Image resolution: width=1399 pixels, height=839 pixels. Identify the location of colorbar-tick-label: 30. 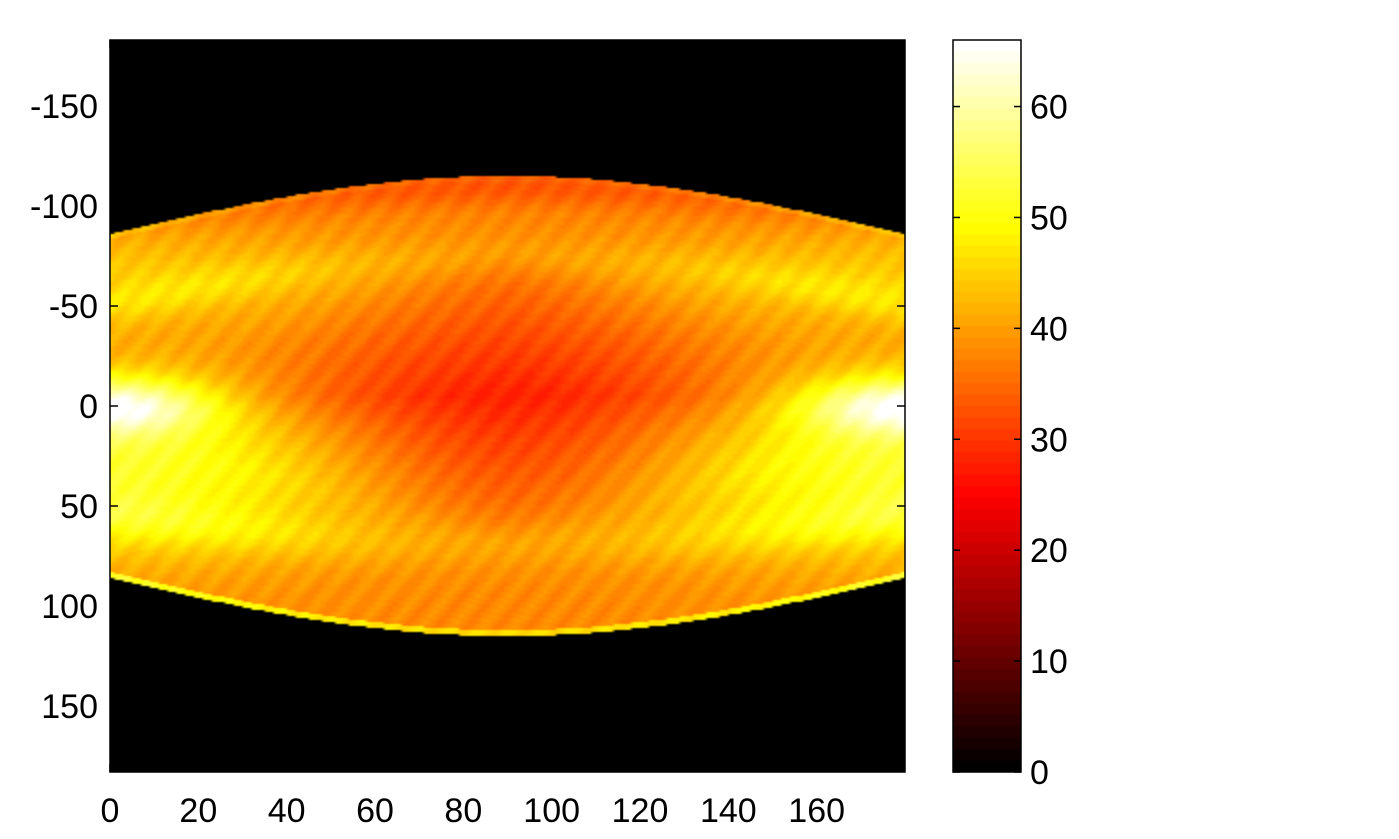
(1049, 440).